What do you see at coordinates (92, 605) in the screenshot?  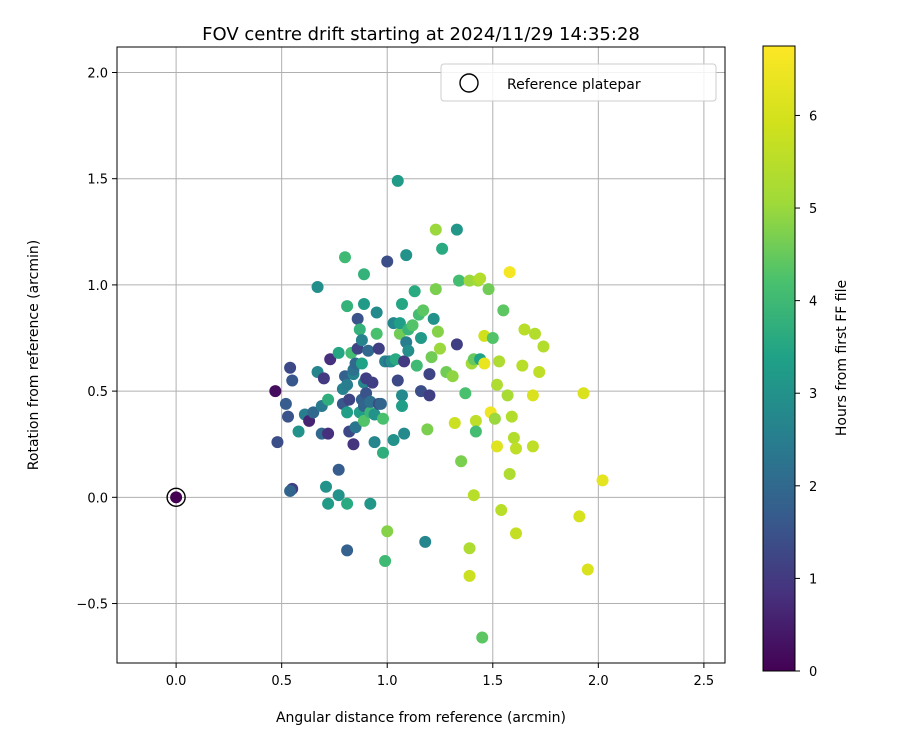 I see `y-tick-label: −0.5` at bounding box center [92, 605].